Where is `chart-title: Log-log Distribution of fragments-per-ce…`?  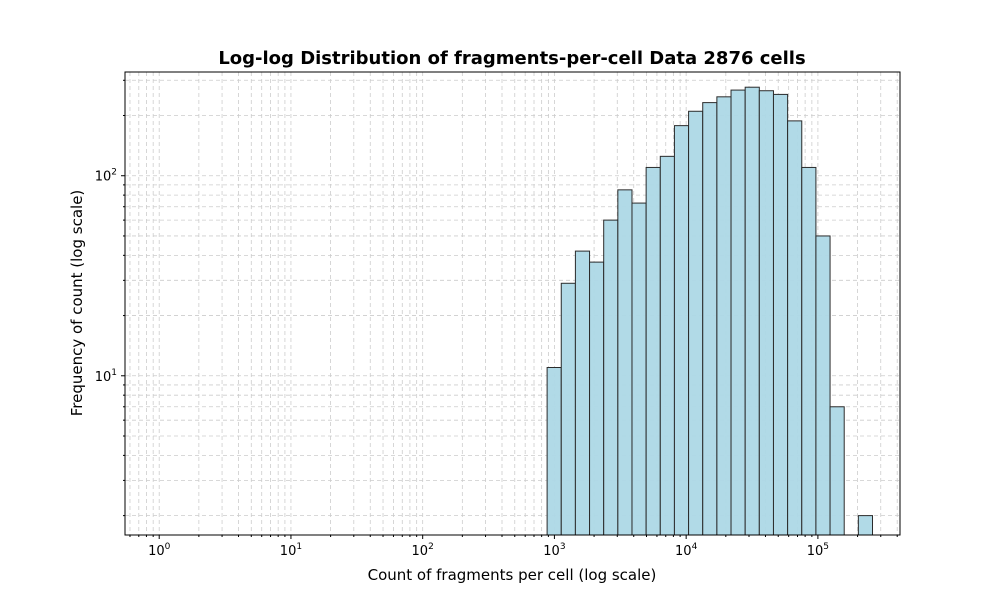 chart-title: Log-log Distribution of fragments-per-ce… is located at coordinates (511, 58).